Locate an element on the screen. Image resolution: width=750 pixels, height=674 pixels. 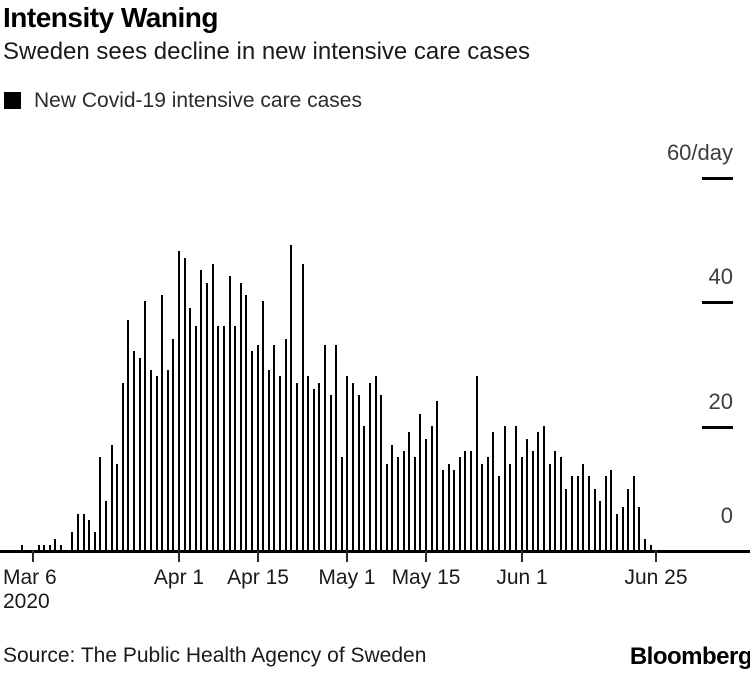
x-axis-label: Apr 15 is located at coordinates (258, 577).